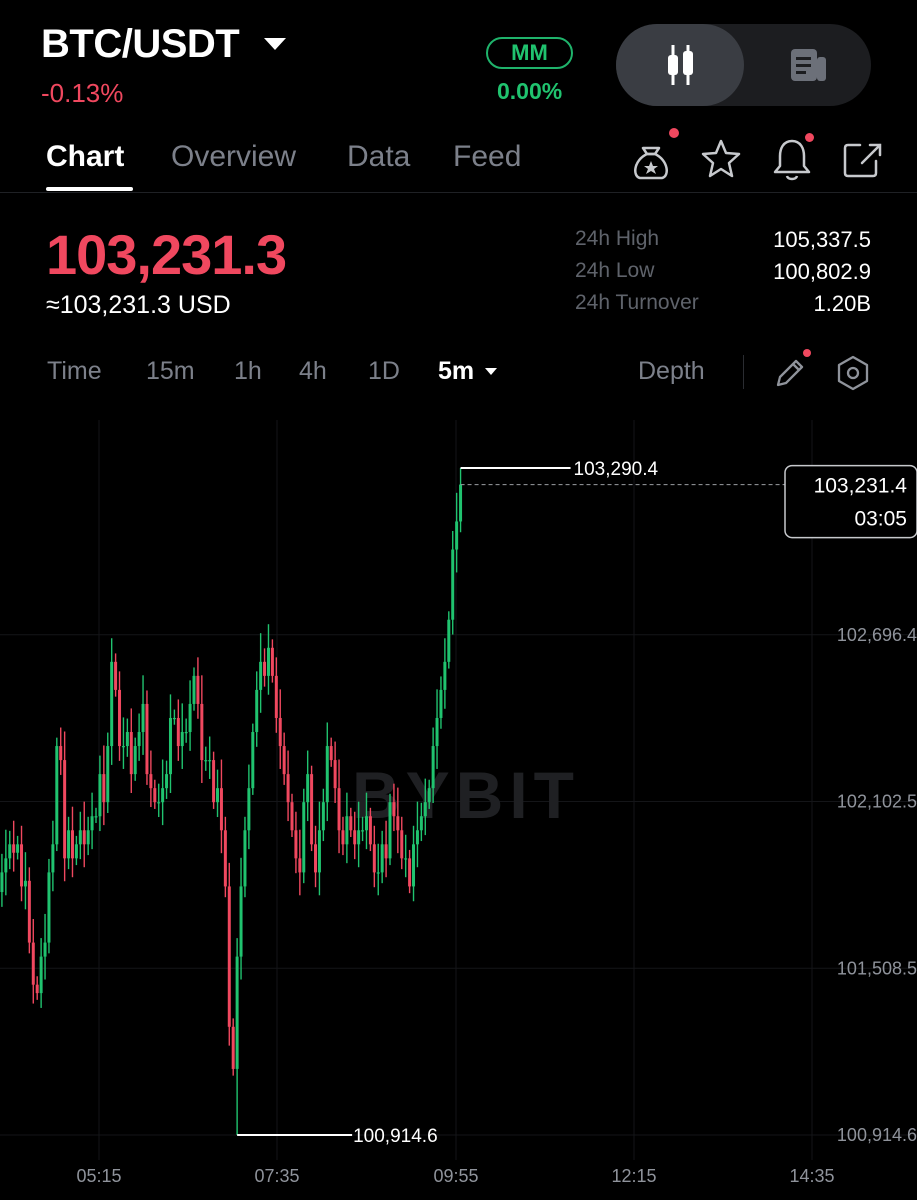  I want to click on active-tab-underline, so click(89, 189).